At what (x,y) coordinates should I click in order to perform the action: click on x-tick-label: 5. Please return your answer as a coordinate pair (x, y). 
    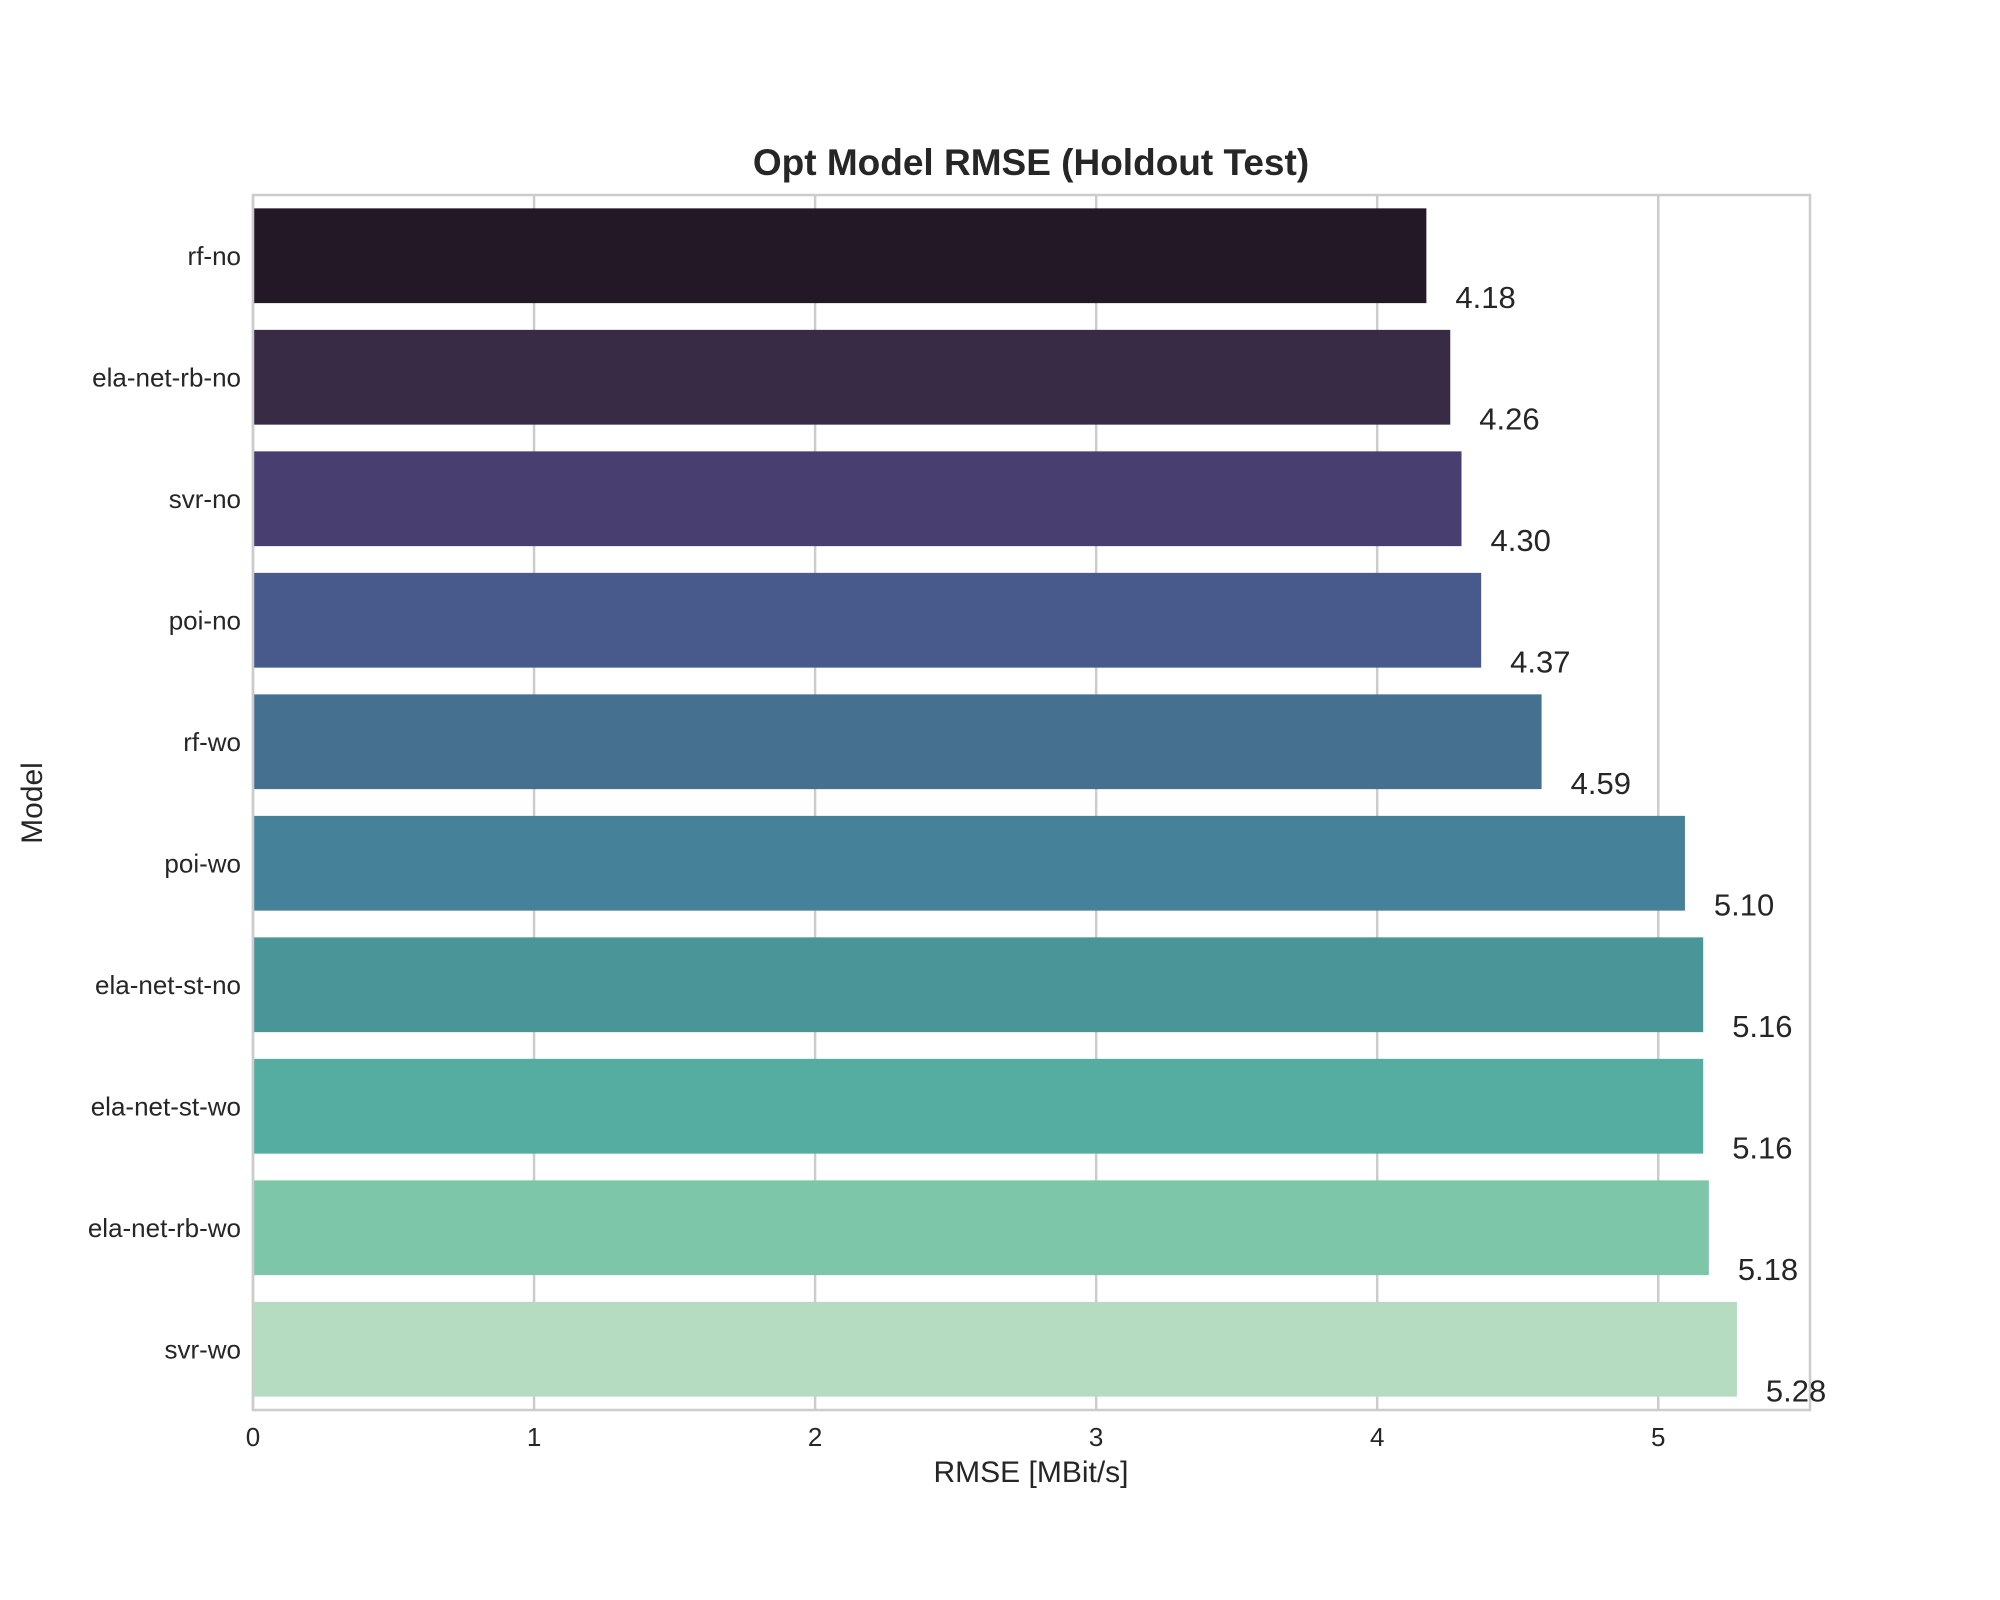
    Looking at the image, I should click on (1658, 1437).